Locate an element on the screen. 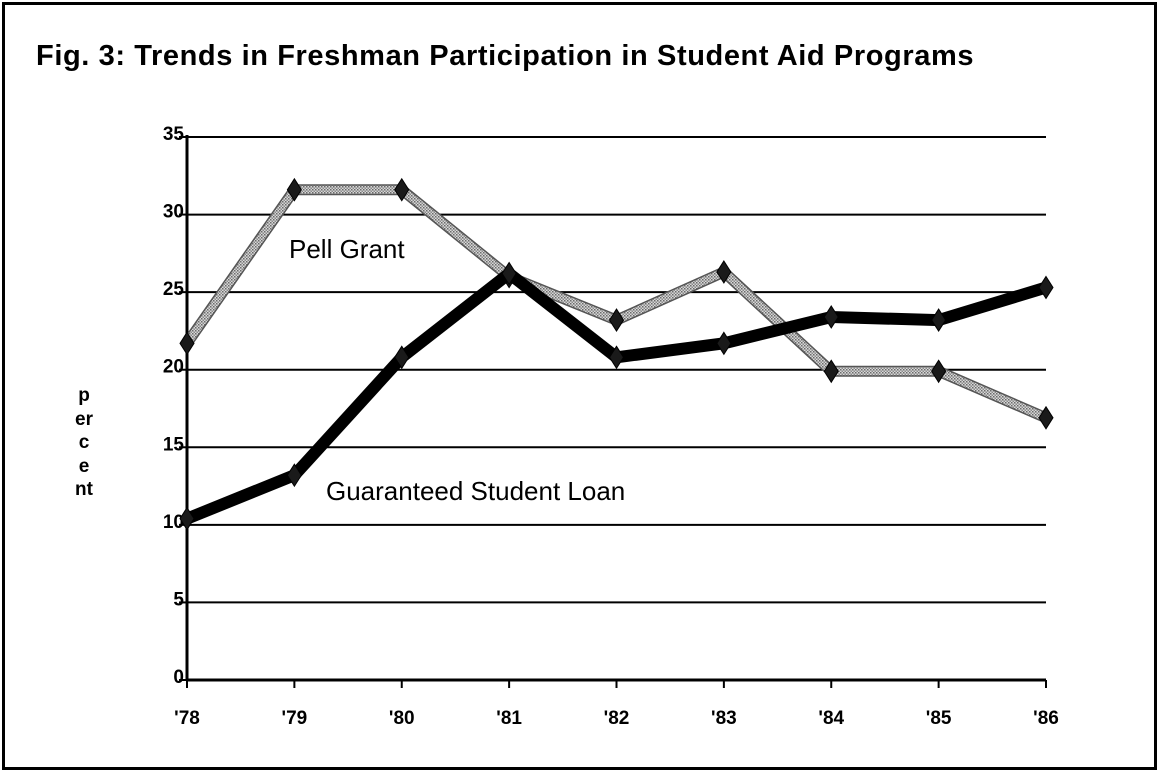 The width and height of the screenshot is (1159, 772). x-tick-label: '83 is located at coordinates (724, 718).